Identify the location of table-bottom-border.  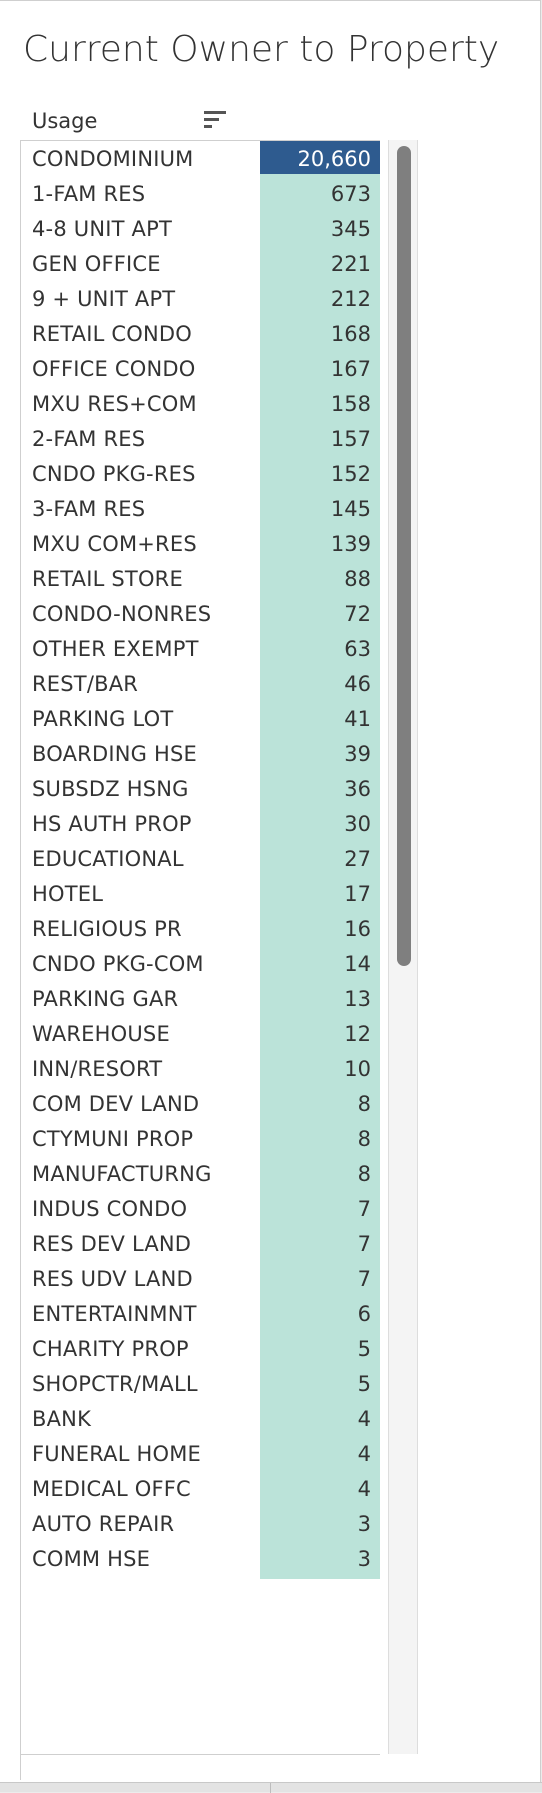
(200, 1754).